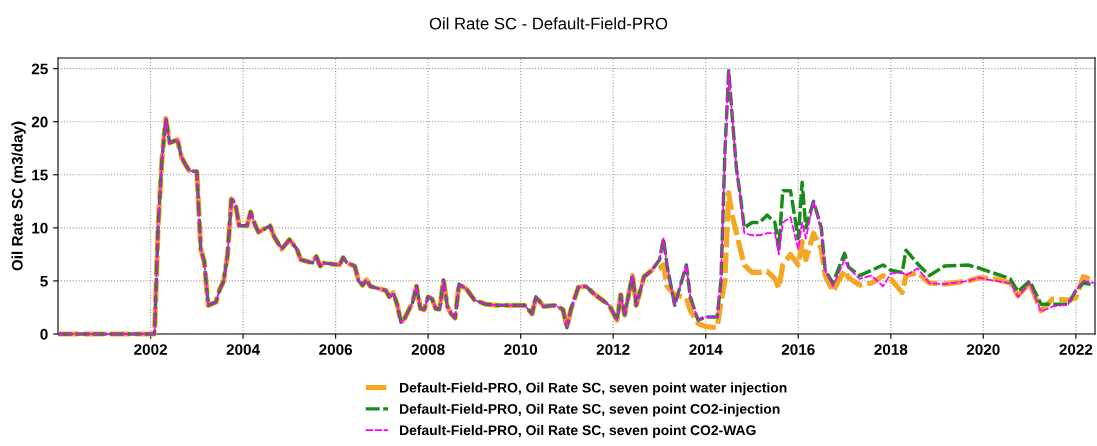 The height and width of the screenshot is (446, 1097). Describe the element at coordinates (336, 349) in the screenshot. I see `x-tick-label: 2006` at that location.